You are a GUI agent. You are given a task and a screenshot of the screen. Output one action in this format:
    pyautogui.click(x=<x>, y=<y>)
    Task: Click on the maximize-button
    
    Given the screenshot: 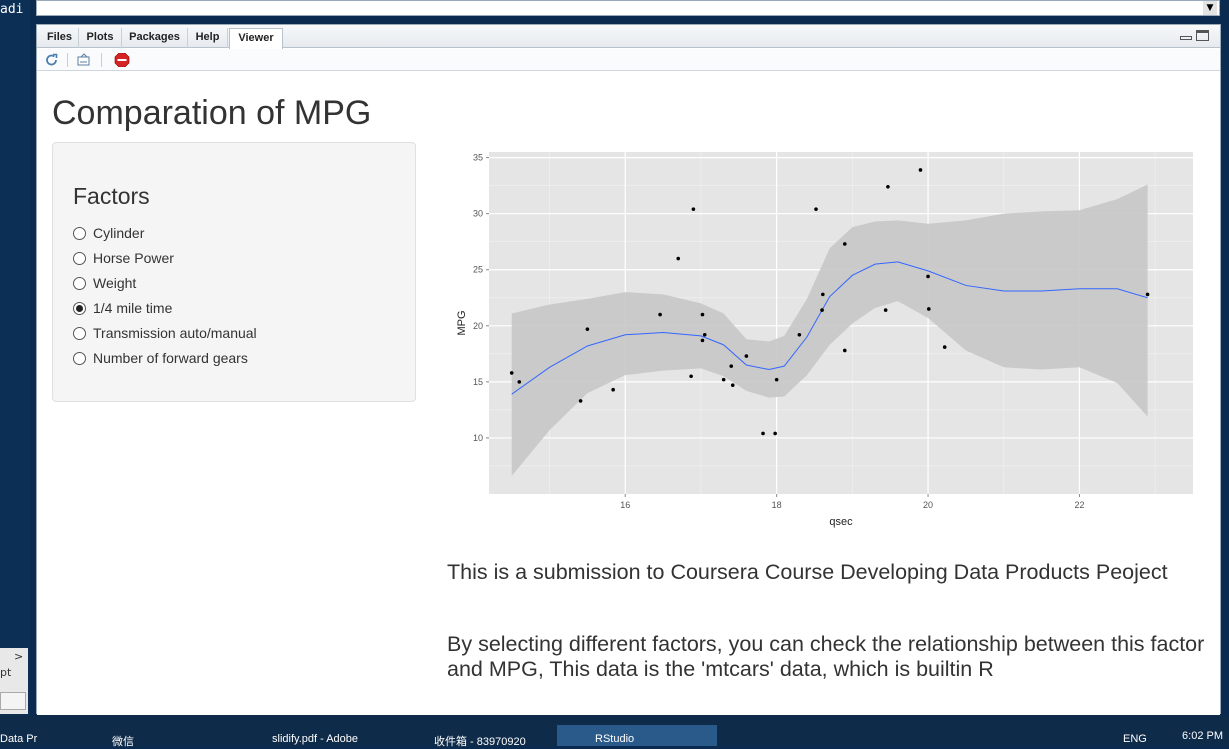 What is the action you would take?
    pyautogui.click(x=13, y=701)
    